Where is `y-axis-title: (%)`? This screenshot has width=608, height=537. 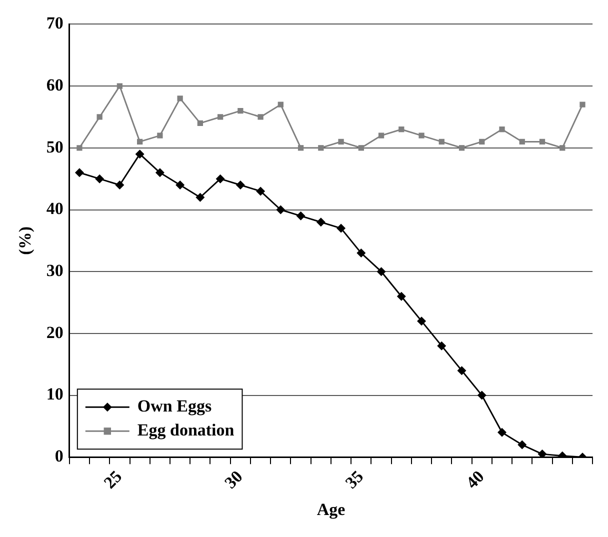 y-axis-title: (%) is located at coordinates (25, 240).